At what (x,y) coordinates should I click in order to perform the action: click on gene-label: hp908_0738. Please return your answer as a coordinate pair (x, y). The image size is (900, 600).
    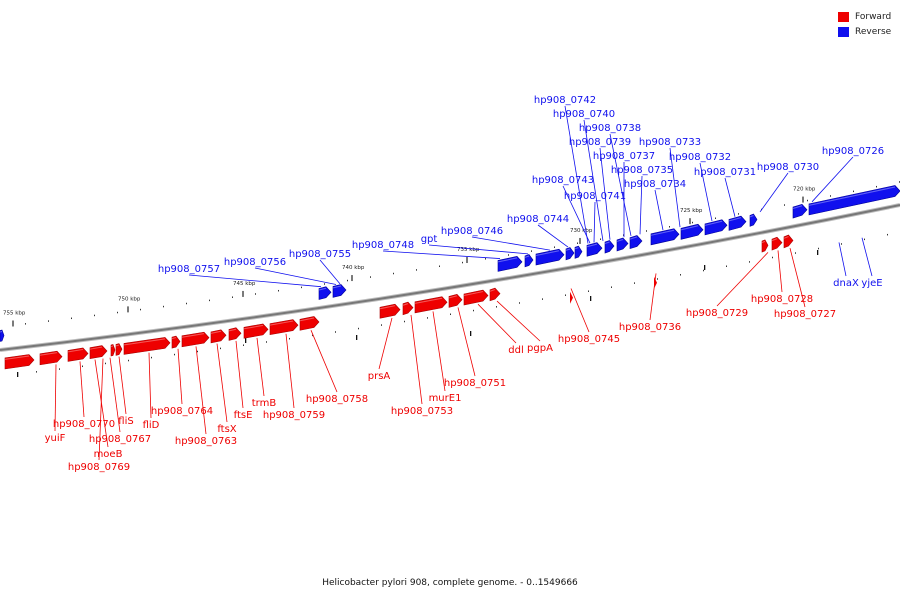
    Looking at the image, I should click on (610, 128).